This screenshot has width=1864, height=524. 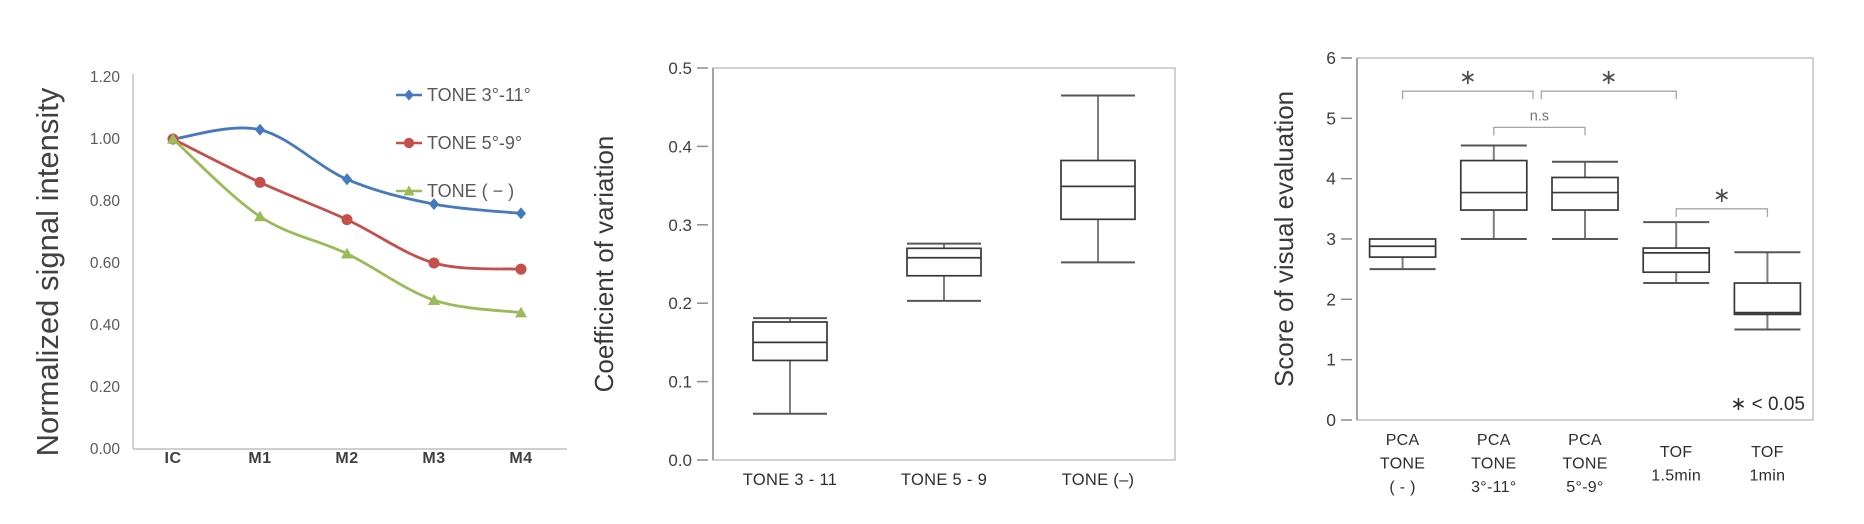 What do you see at coordinates (680, 303) in the screenshot?
I see `y-tick-label: 0.2` at bounding box center [680, 303].